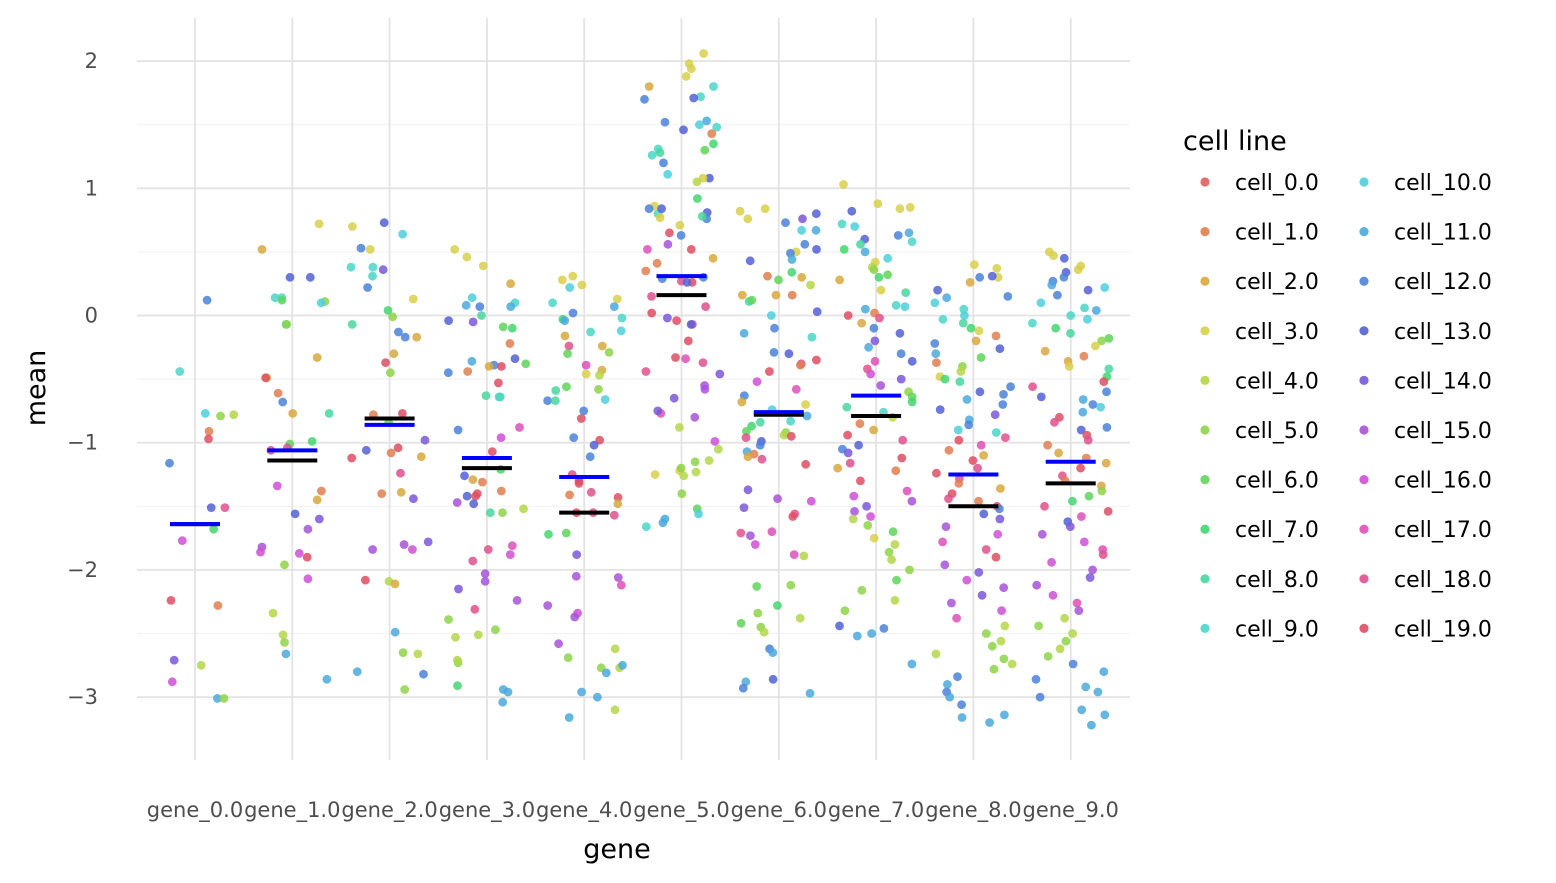 The image size is (1556, 883). What do you see at coordinates (1277, 381) in the screenshot?
I see `legend-entry-label: cell_4.0` at bounding box center [1277, 381].